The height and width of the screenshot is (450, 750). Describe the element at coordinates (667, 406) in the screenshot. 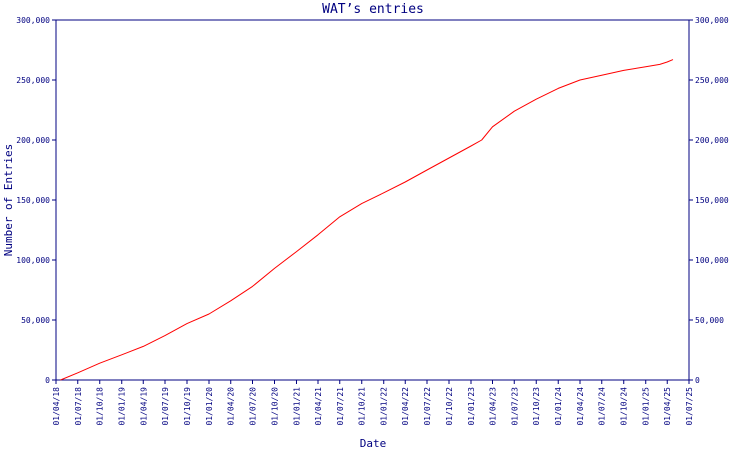

I see `x-tick-label: 01/04/25` at that location.